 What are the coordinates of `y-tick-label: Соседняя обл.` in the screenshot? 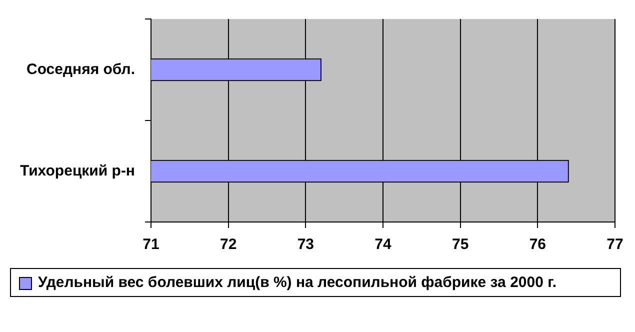 It's located at (81, 69).